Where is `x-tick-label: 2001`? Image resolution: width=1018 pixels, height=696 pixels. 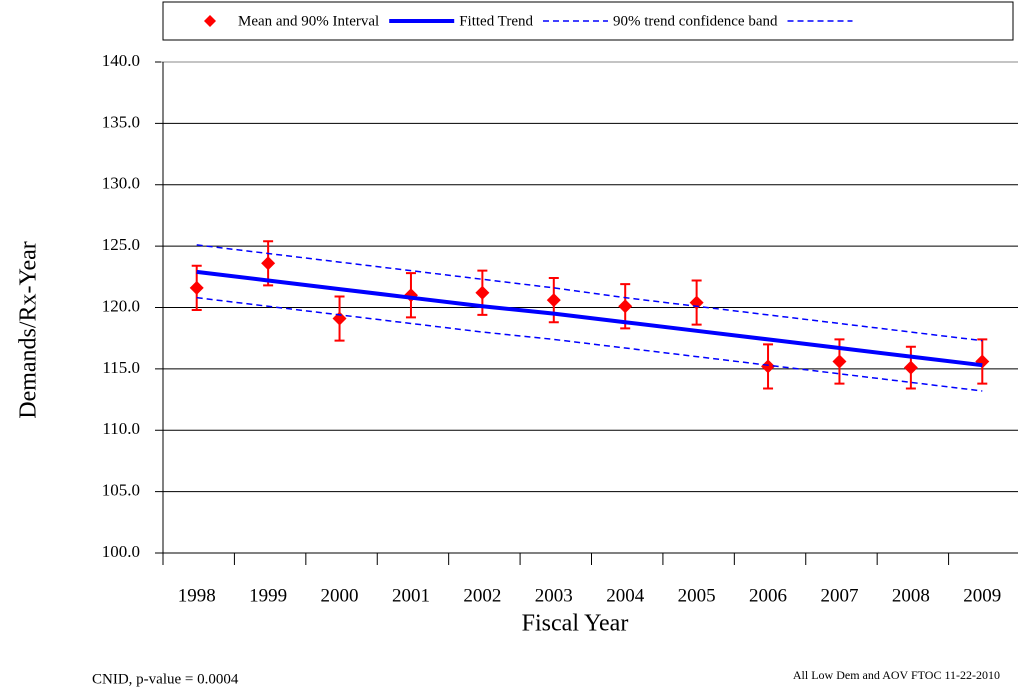
x-tick-label: 2001 is located at coordinates (411, 595).